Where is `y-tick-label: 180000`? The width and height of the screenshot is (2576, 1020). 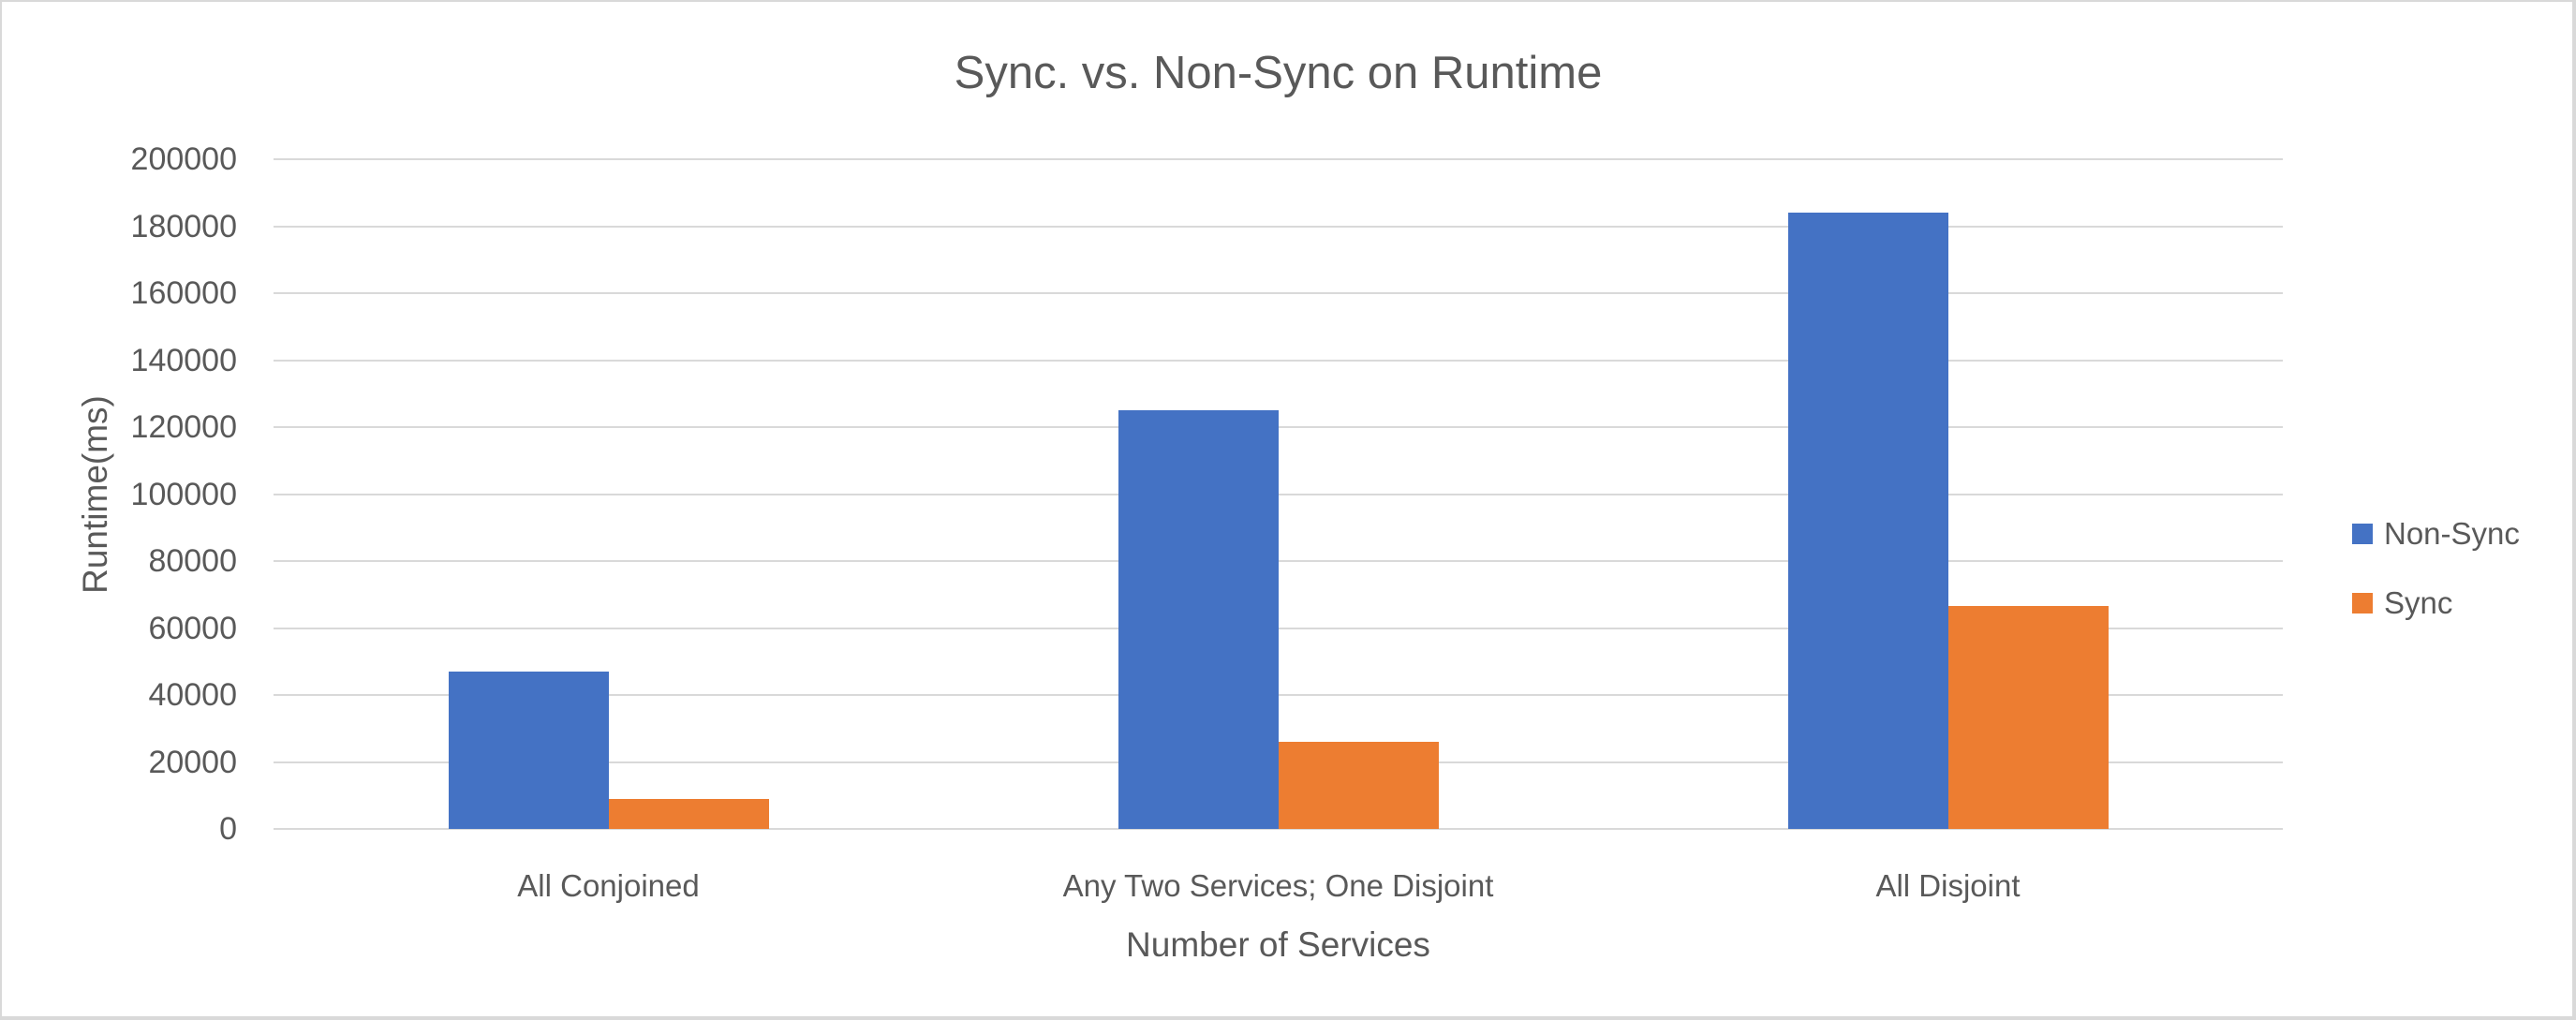
y-tick-label: 180000 is located at coordinates (183, 226).